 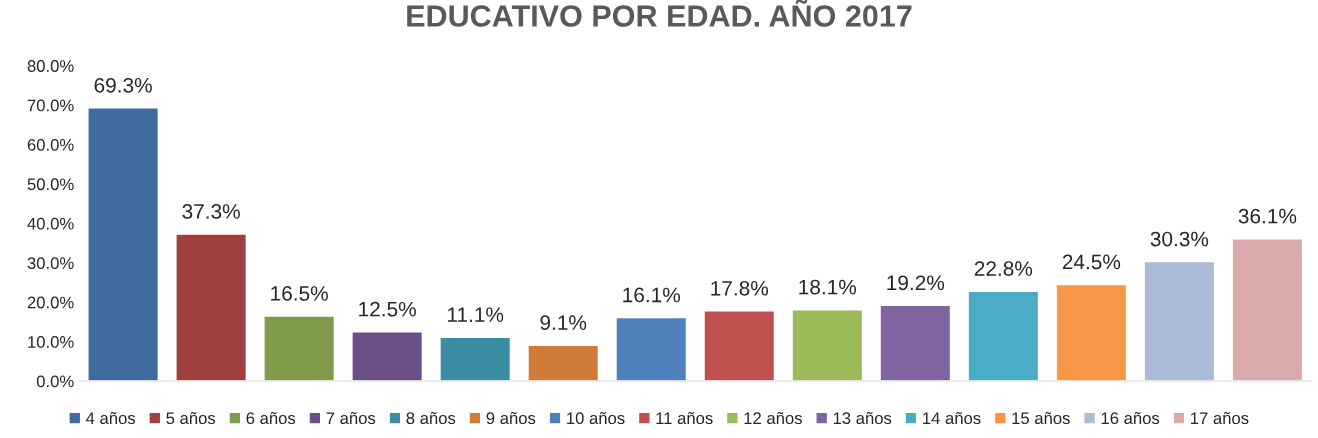 I want to click on y-tick-label: 50.0%, so click(x=50, y=184).